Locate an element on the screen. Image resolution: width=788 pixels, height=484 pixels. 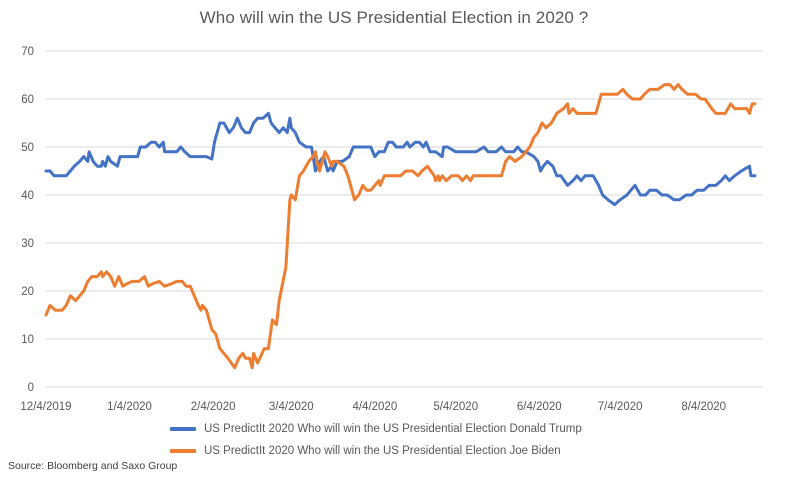
y-axis-ticks: 0 10 20 30 40 50 60 70 is located at coordinates (27, 220).